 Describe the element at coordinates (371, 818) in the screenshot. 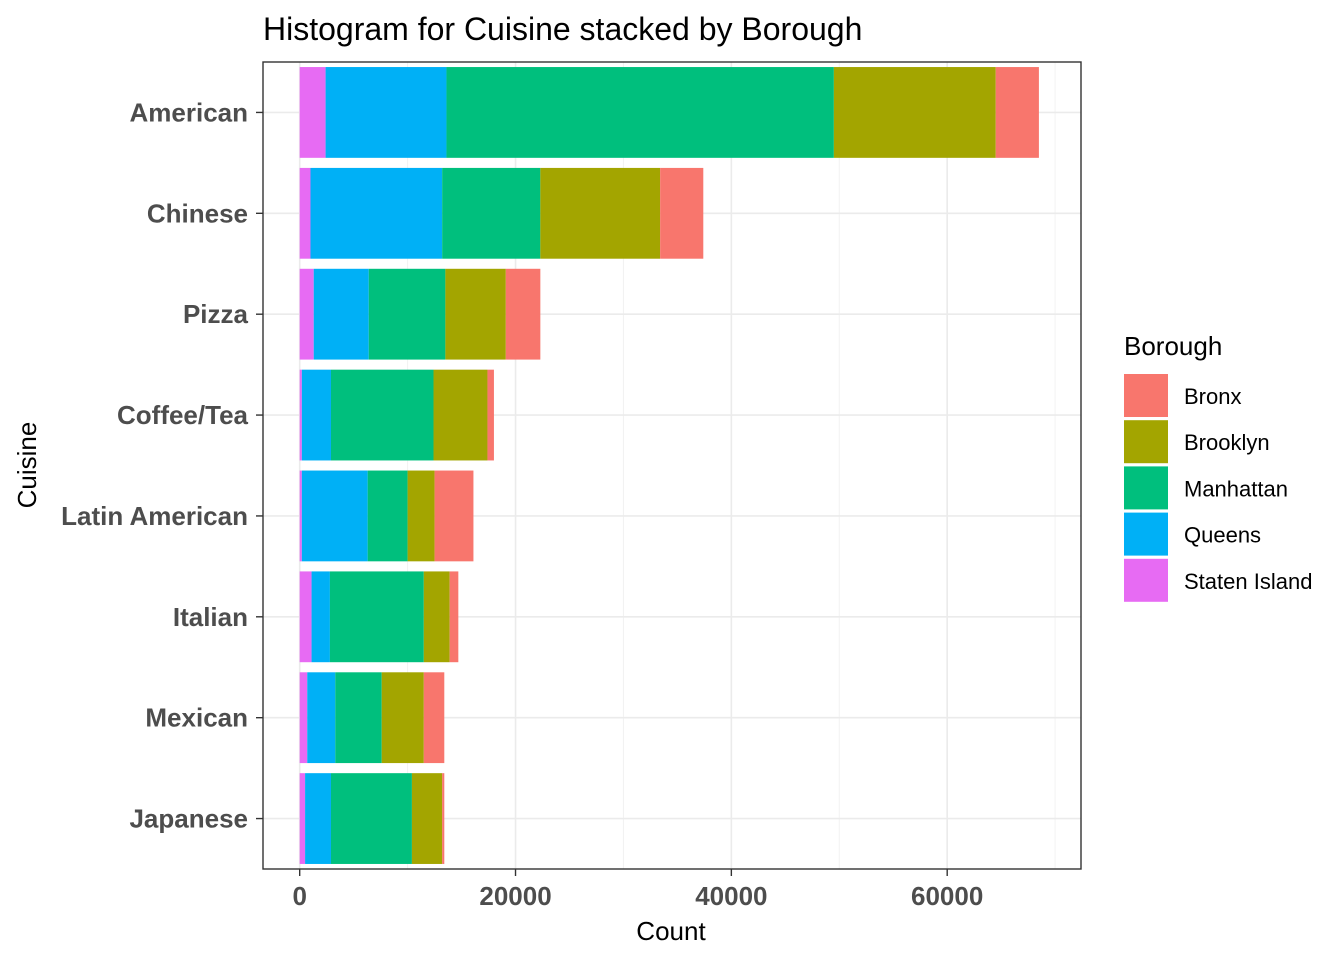

I see `bar-japanese-manhattan` at that location.